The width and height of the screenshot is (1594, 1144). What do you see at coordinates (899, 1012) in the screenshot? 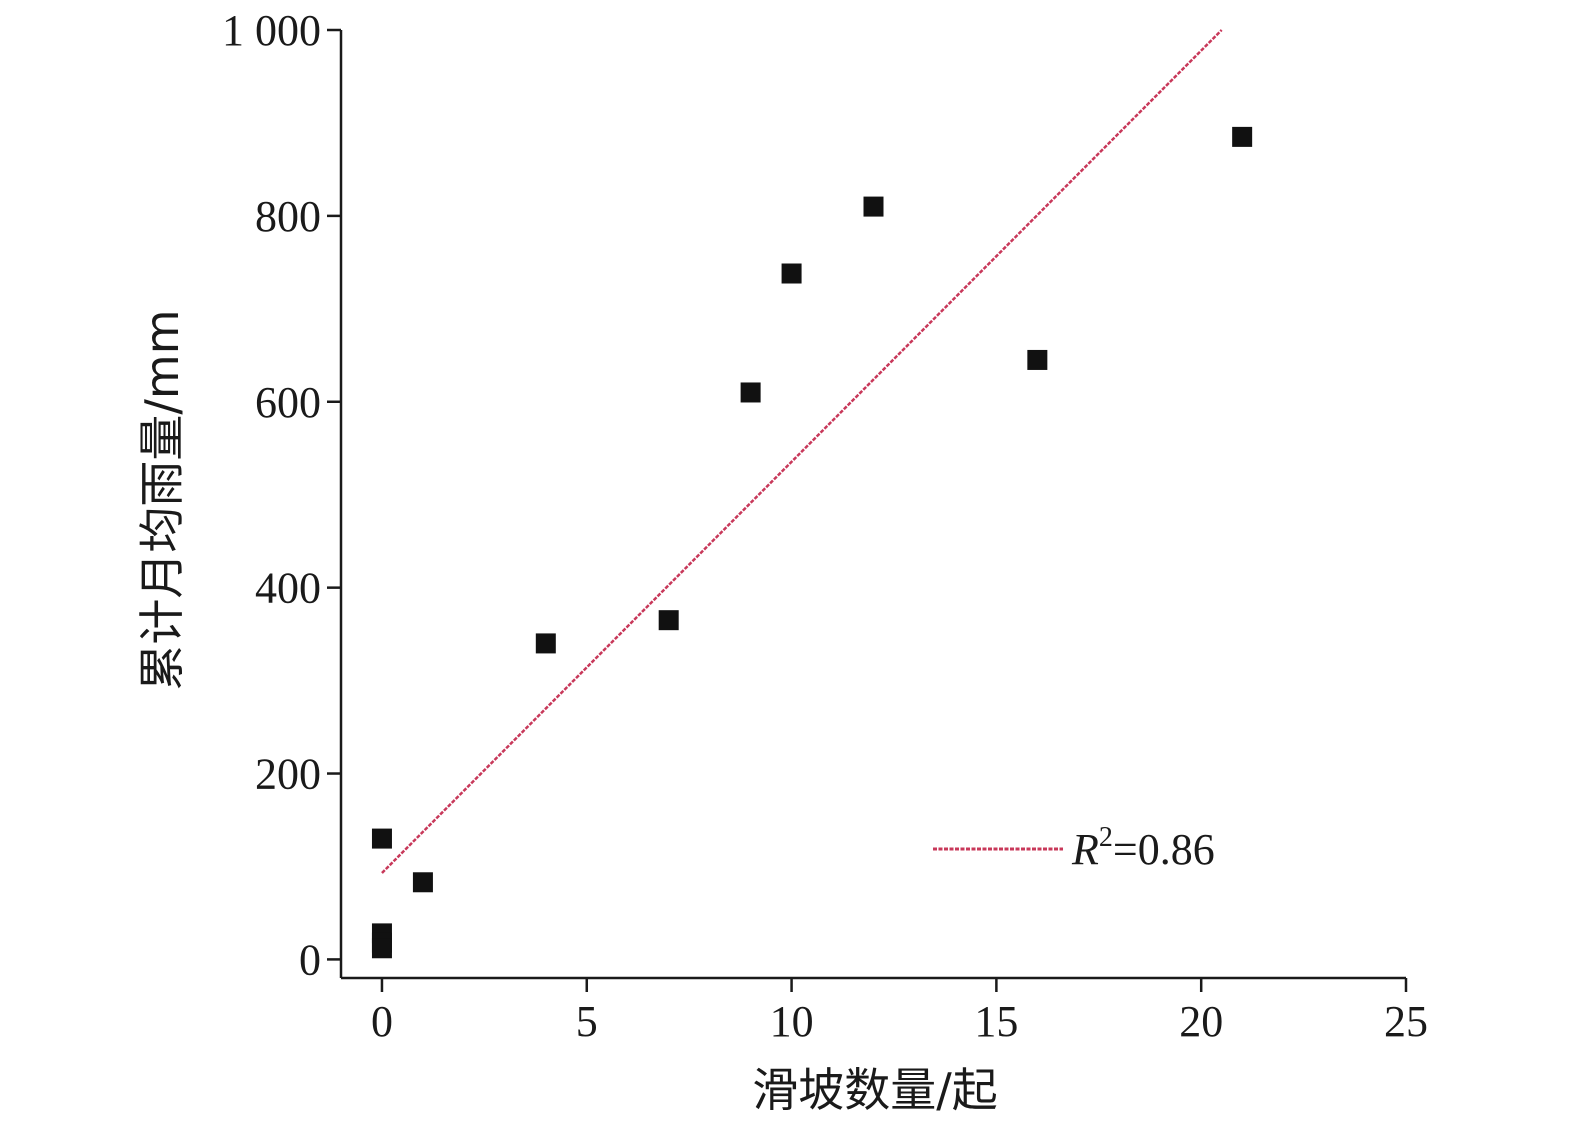
I see `x-axis-ticks: 0 5 10 15 20 25` at bounding box center [899, 1012].